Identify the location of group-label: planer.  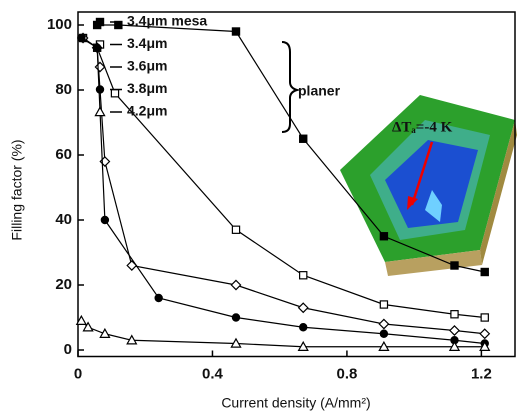
(319, 91).